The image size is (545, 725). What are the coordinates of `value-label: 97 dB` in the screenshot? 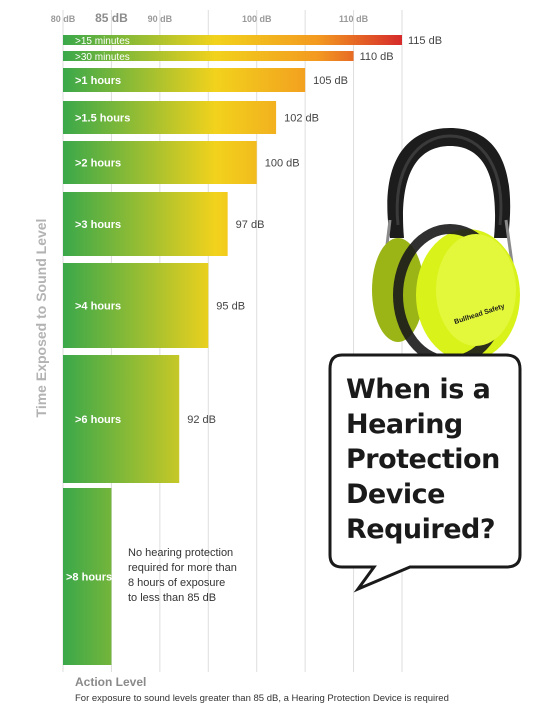 It's located at (250, 225).